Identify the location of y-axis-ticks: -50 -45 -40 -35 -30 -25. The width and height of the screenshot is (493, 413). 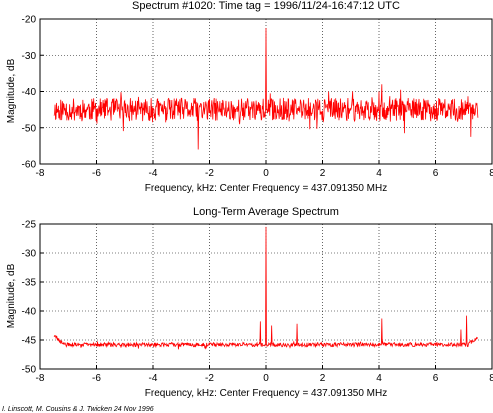
(33, 298).